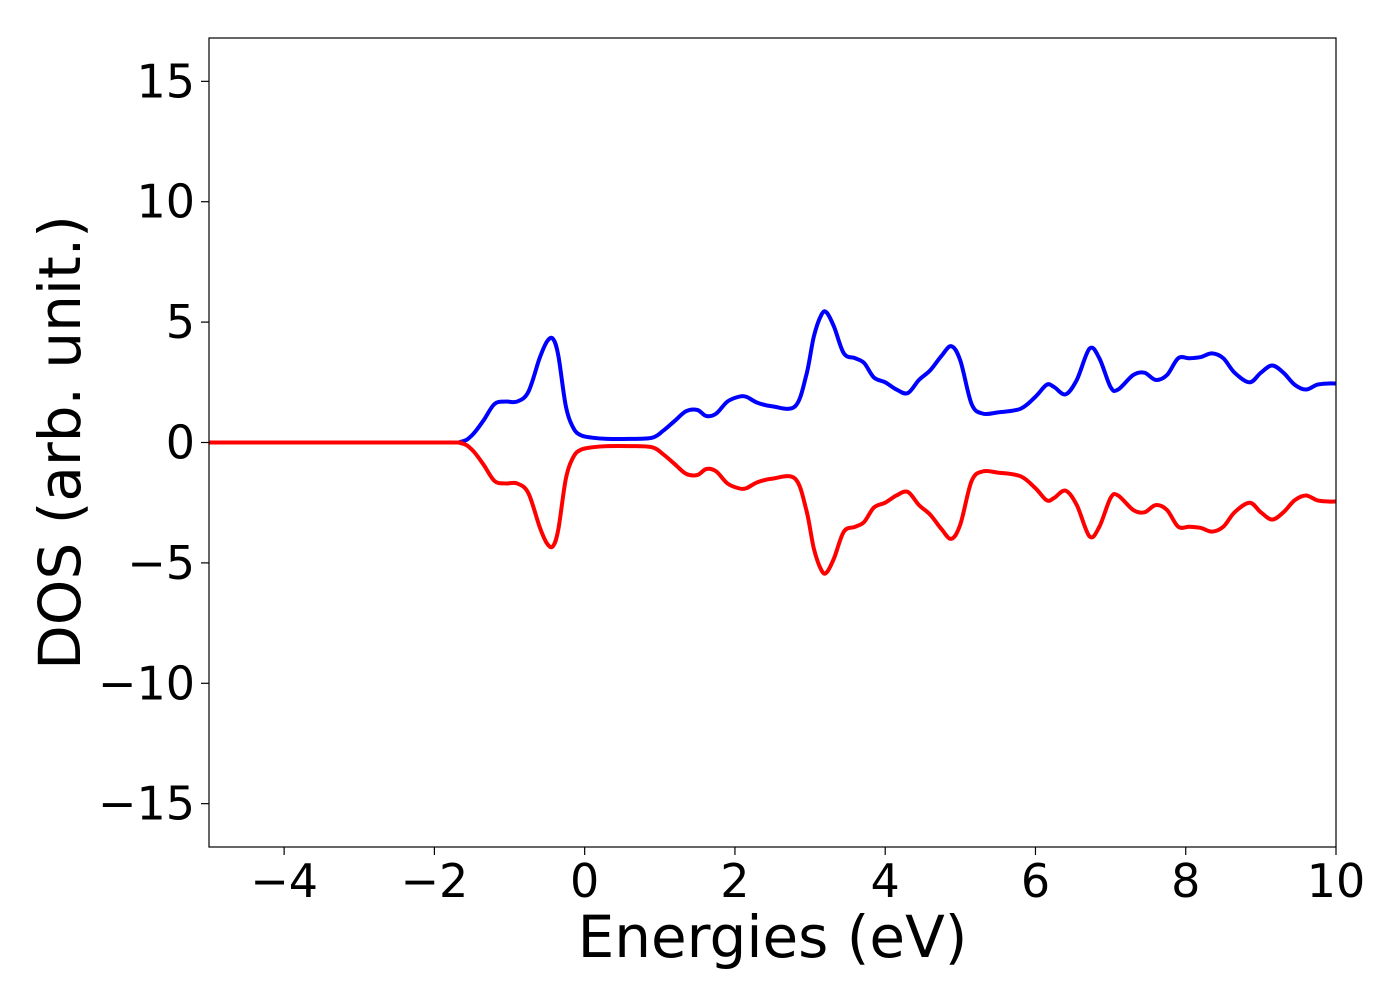 The height and width of the screenshot is (1000, 1400). I want to click on y-tick-label: 5, so click(180, 322).